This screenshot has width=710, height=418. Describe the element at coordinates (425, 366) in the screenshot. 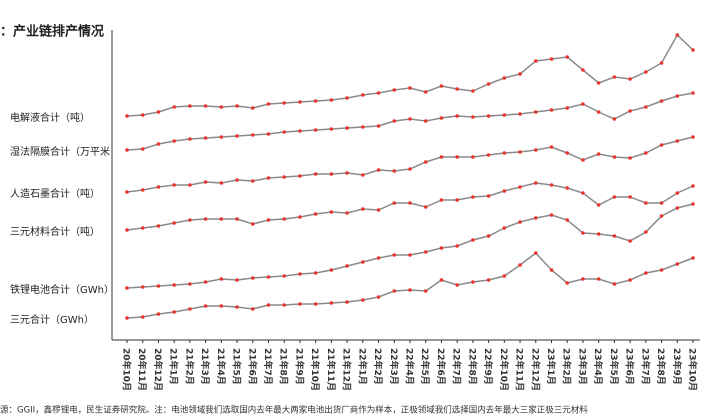

I see `x-tick-label: 22年5月` at that location.